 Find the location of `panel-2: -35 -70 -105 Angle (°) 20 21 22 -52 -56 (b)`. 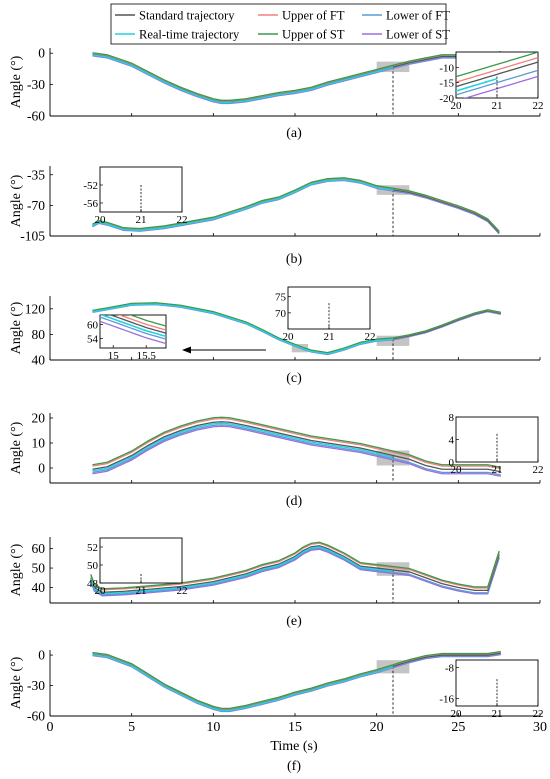

panel-2: -35 -70 -105 Angle (°) 20 21 22 -52 -56 (b) is located at coordinates (275, 216).